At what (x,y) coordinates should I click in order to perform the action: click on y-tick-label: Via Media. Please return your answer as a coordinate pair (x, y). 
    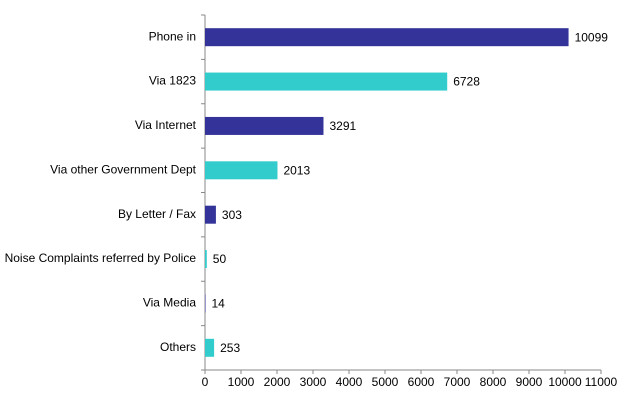
    Looking at the image, I should click on (169, 303).